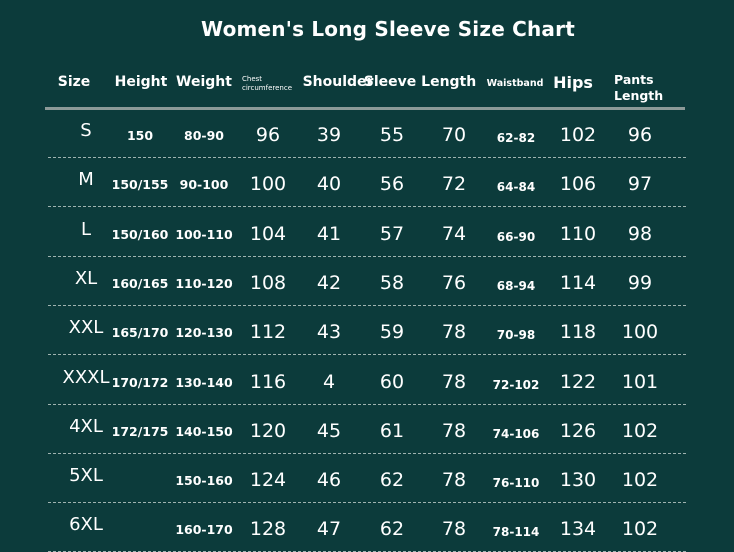 Image resolution: width=734 pixels, height=552 pixels. What do you see at coordinates (86, 229) in the screenshot?
I see `cell-size: L` at bounding box center [86, 229].